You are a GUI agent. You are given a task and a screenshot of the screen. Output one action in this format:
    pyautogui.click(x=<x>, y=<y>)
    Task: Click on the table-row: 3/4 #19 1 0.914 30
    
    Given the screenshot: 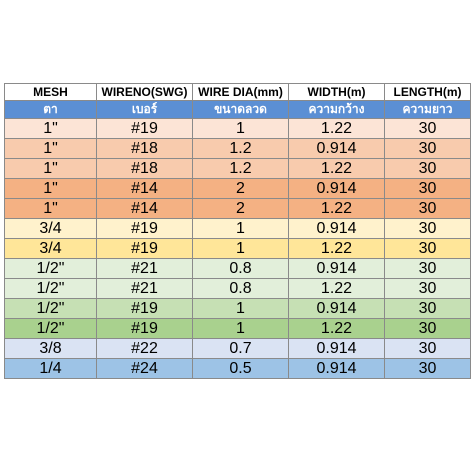 What is the action you would take?
    pyautogui.click(x=237, y=228)
    